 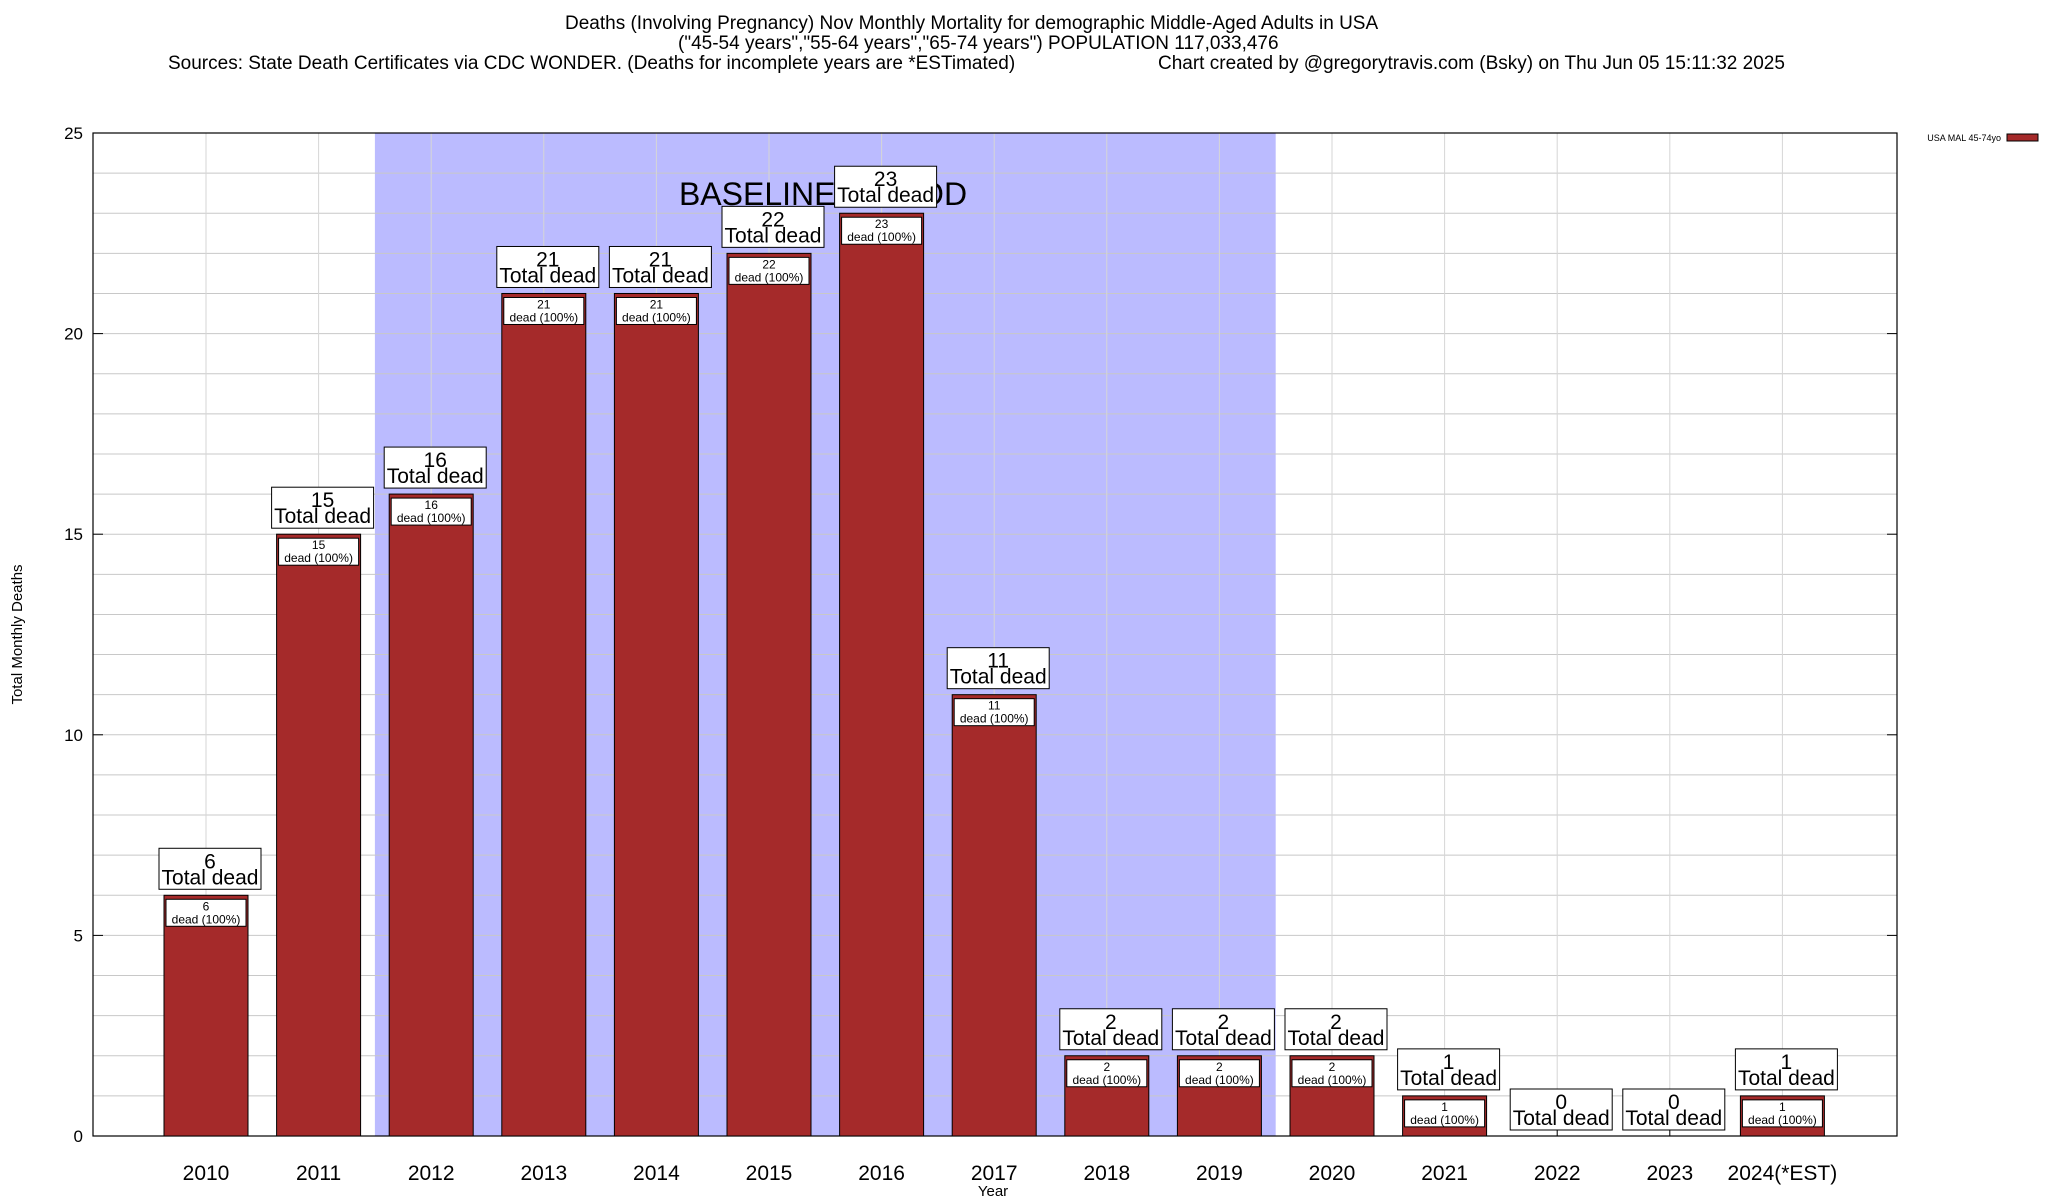 I want to click on y-tick-label: 25, so click(x=73, y=133).